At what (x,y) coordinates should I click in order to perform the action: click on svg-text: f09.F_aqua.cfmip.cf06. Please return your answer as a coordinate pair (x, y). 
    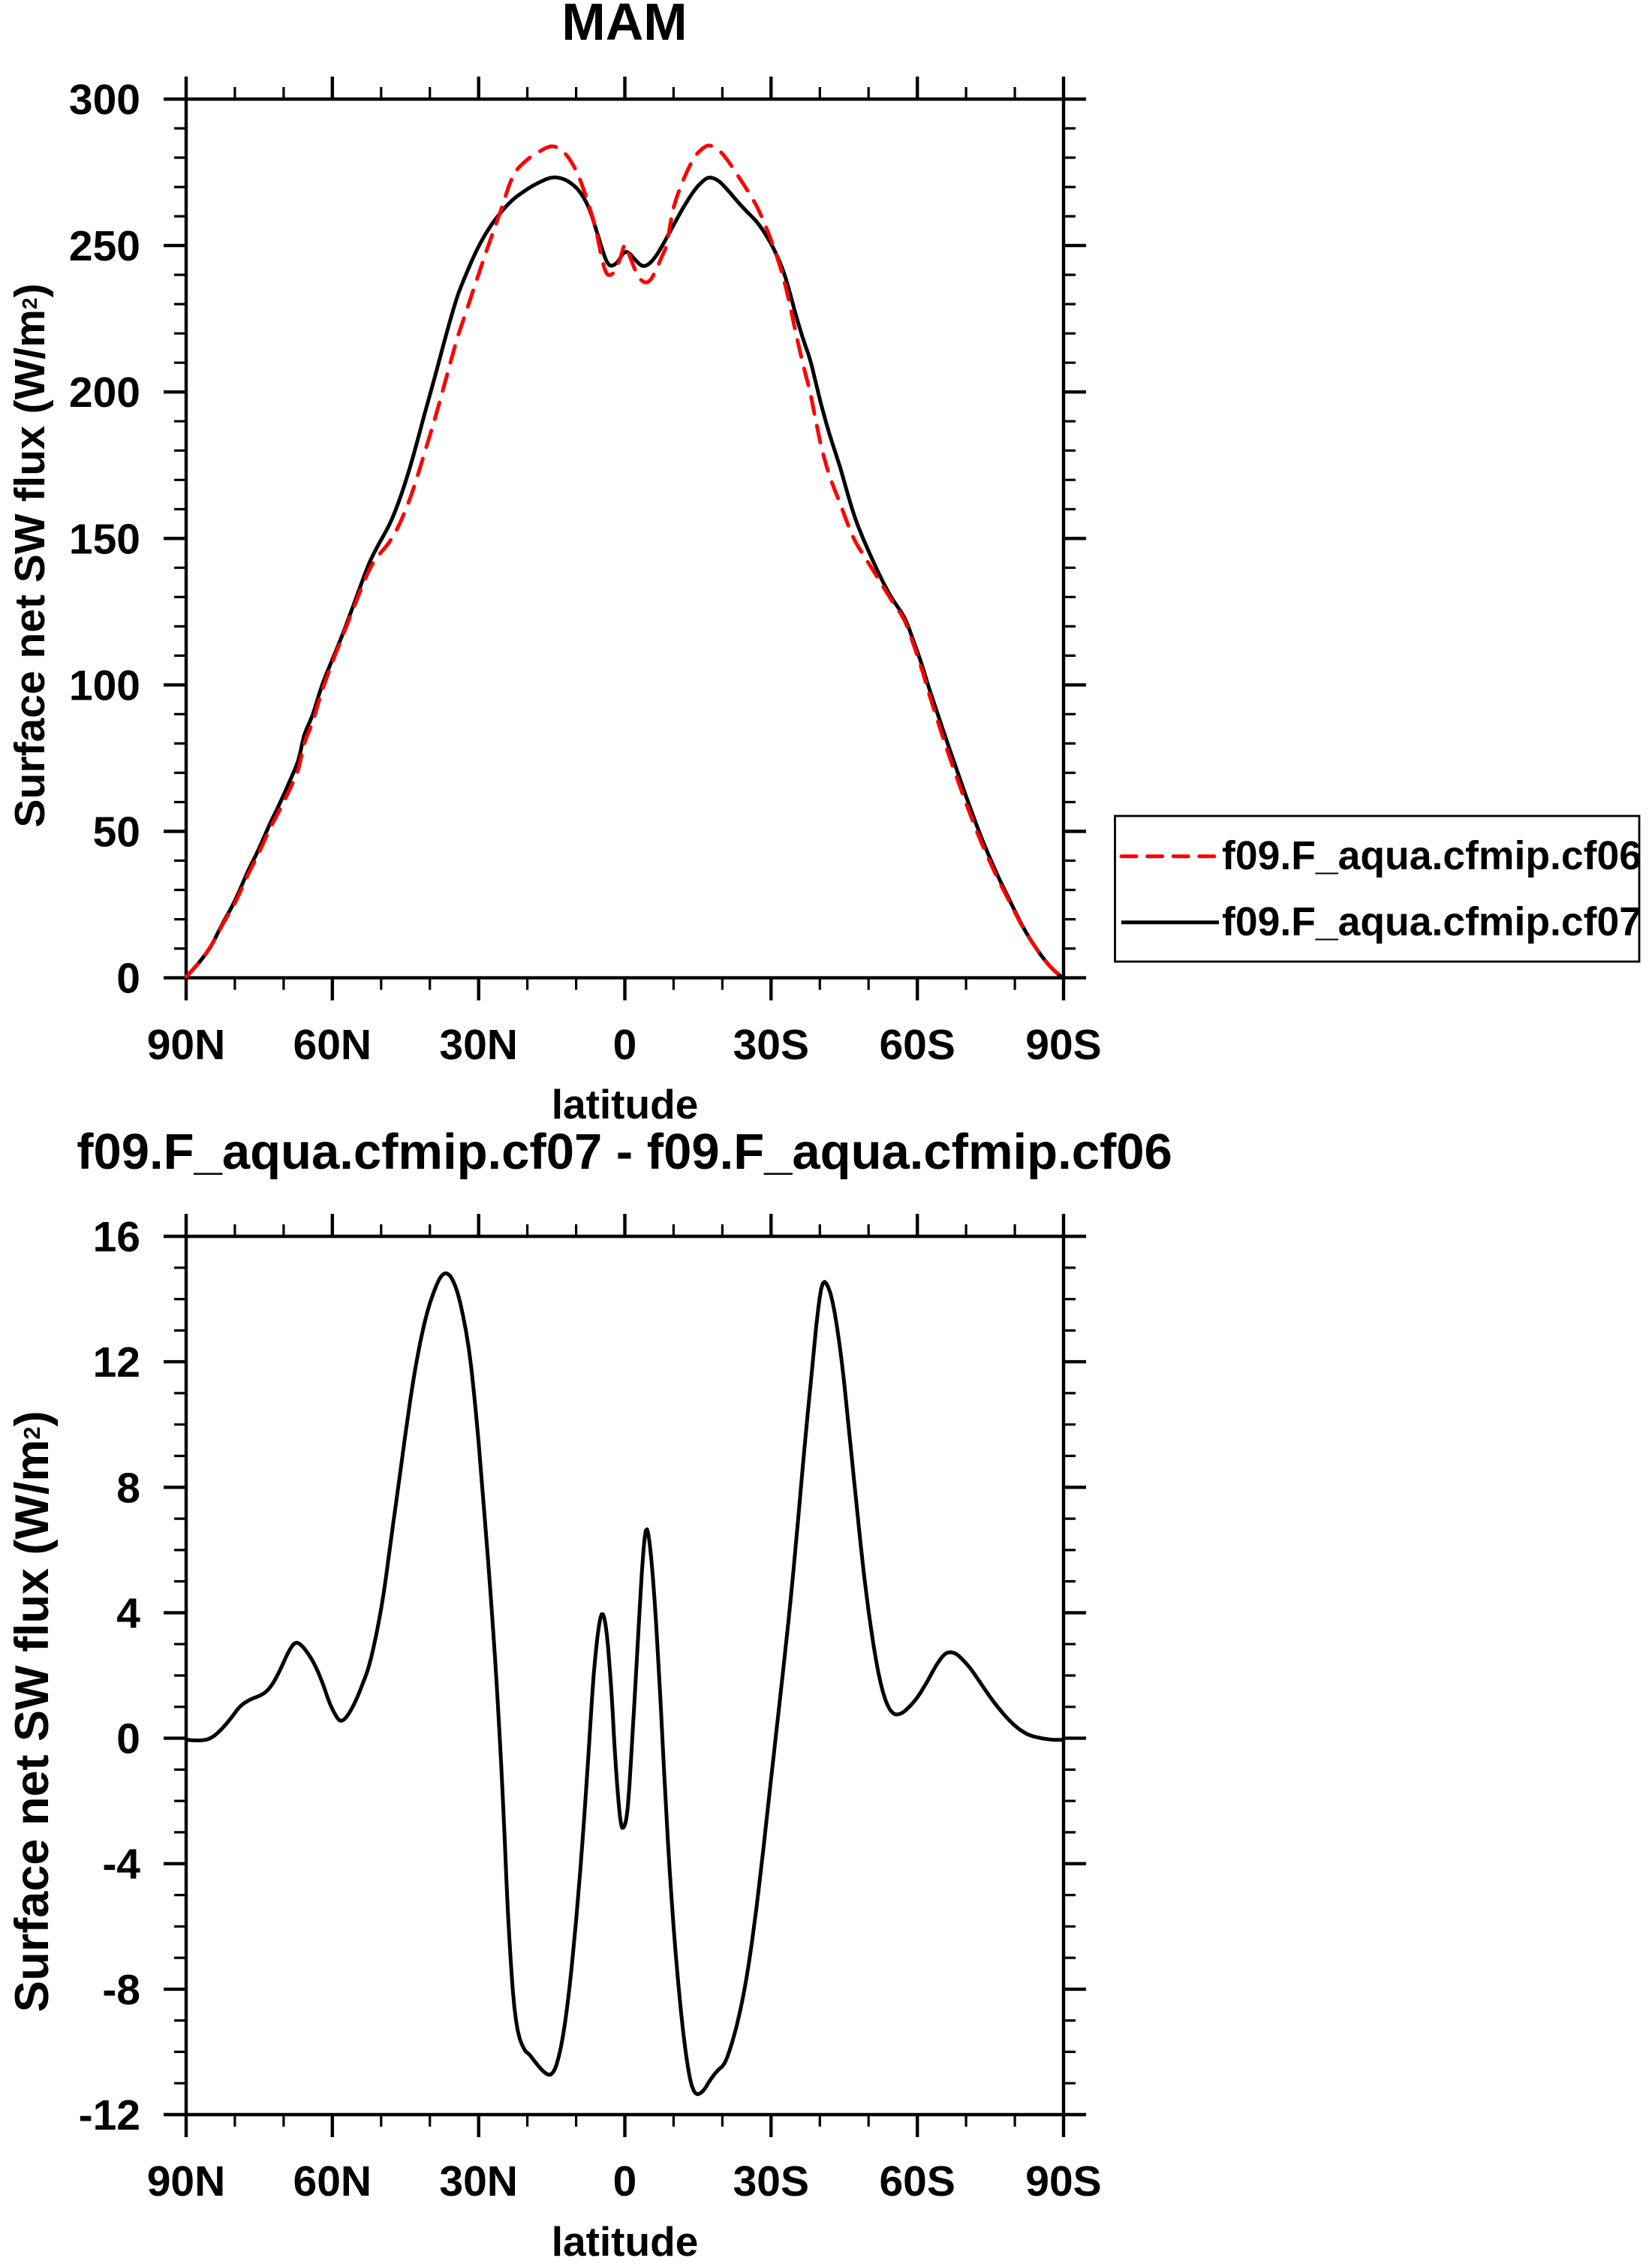
    Looking at the image, I should click on (1431, 856).